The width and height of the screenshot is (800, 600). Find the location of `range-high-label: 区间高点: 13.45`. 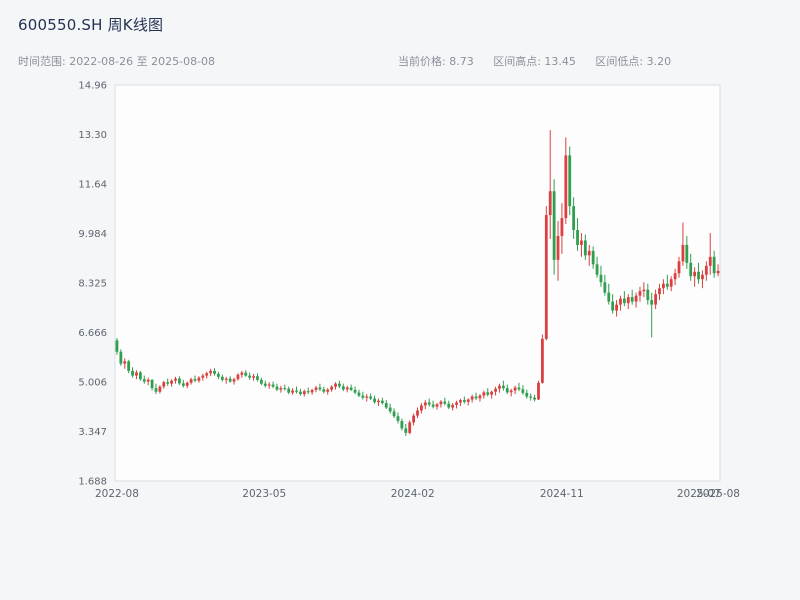

range-high-label: 区间高点: 13.45 is located at coordinates (534, 61).